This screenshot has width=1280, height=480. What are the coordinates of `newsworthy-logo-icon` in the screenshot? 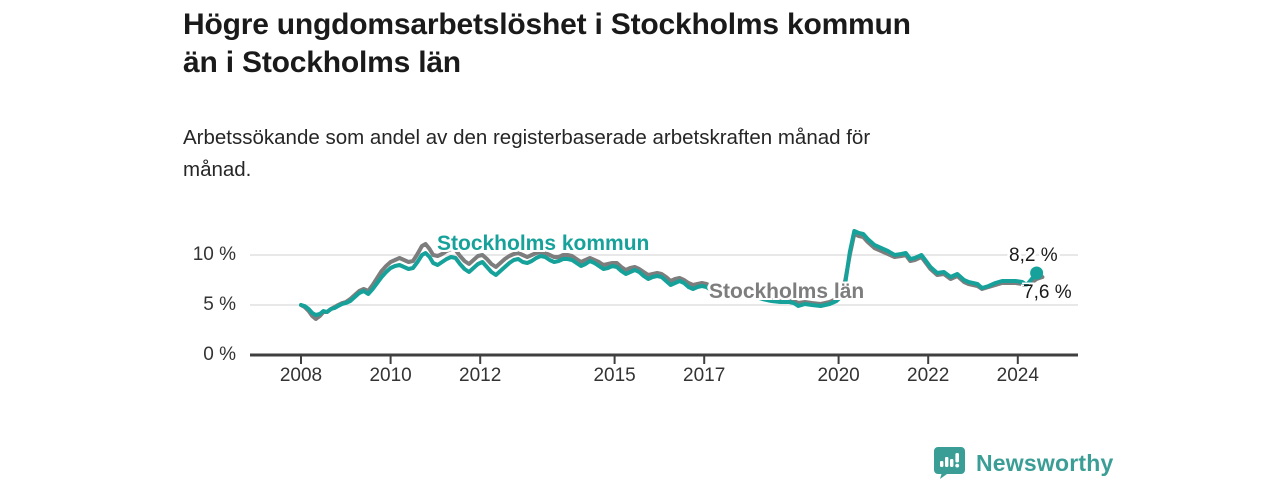 It's located at (949, 463).